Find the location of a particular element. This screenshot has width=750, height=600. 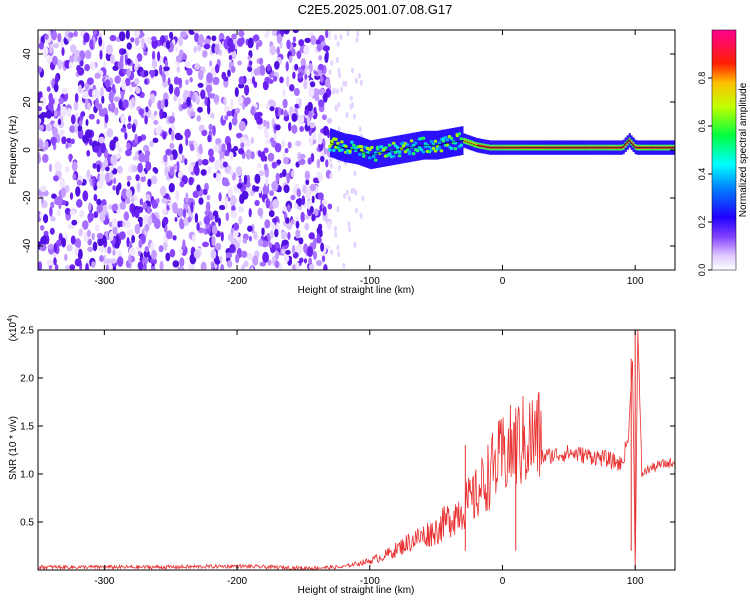

x-tick-label: -300 is located at coordinates (104, 581).